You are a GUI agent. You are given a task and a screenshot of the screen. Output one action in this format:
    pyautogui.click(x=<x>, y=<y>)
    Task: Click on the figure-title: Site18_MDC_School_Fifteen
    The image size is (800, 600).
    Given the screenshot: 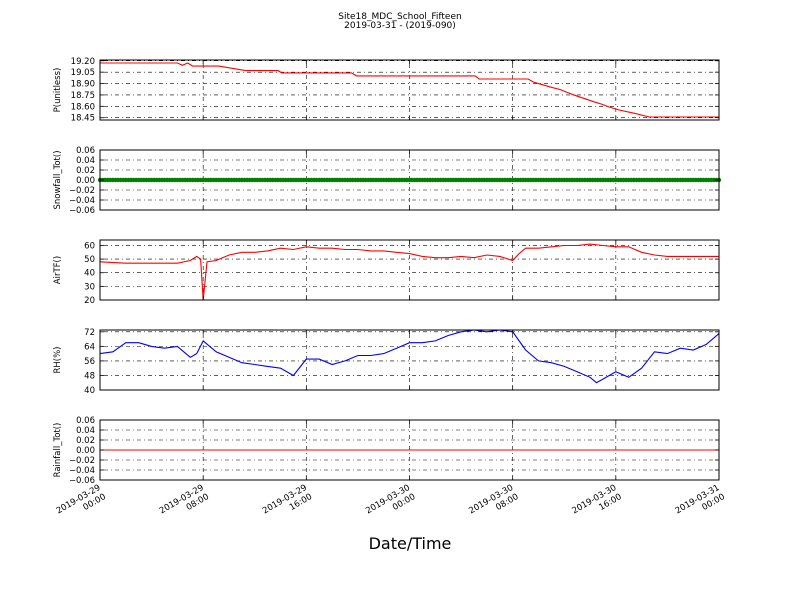 What is the action you would take?
    pyautogui.click(x=400, y=17)
    